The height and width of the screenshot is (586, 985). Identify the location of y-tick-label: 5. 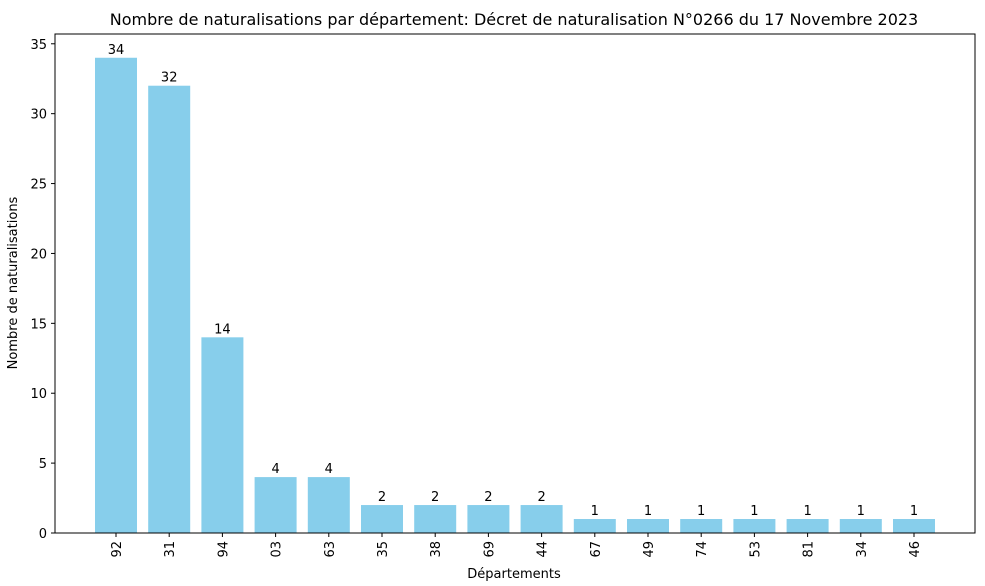
(43, 464).